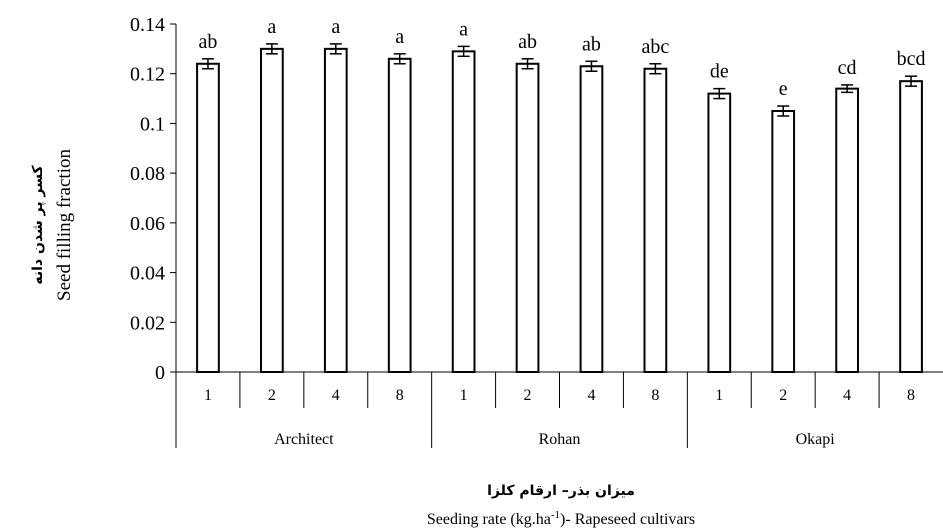 This screenshot has width=943, height=531. What do you see at coordinates (783, 395) in the screenshot?
I see `x-tick-label-9: 2` at bounding box center [783, 395].